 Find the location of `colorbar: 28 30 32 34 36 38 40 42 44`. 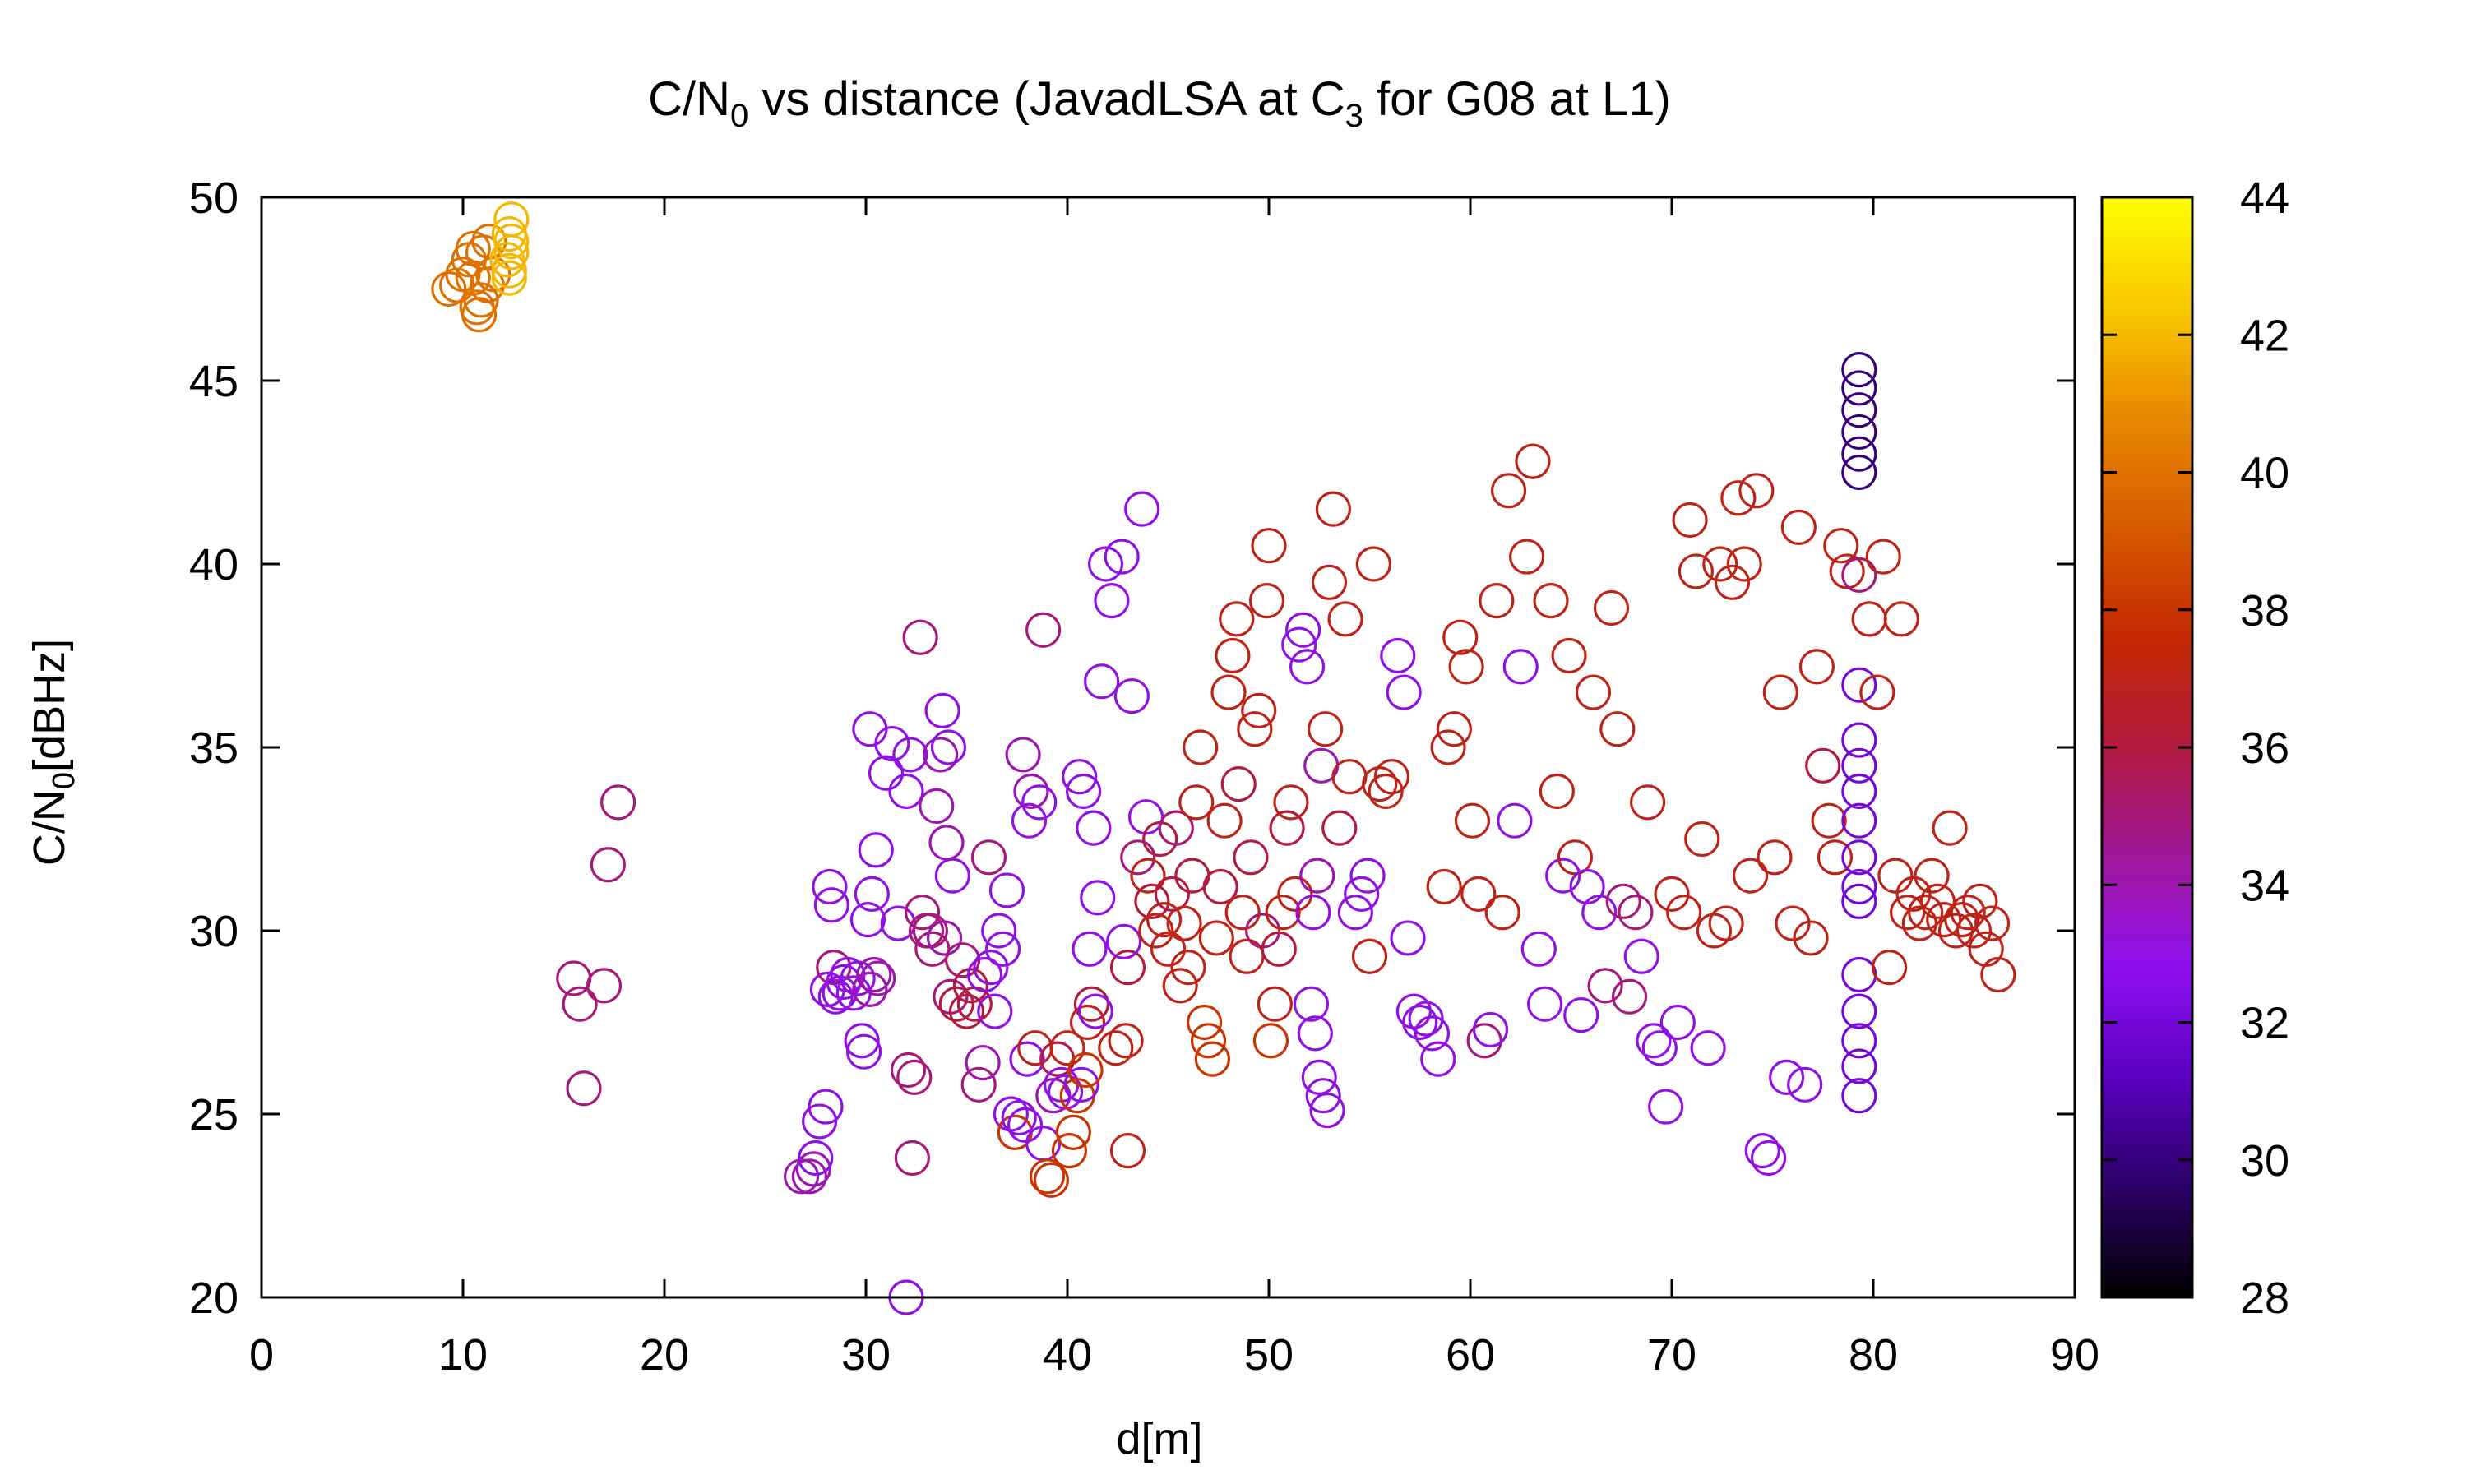

colorbar: 28 30 32 34 36 38 40 42 44 is located at coordinates (2194, 748).